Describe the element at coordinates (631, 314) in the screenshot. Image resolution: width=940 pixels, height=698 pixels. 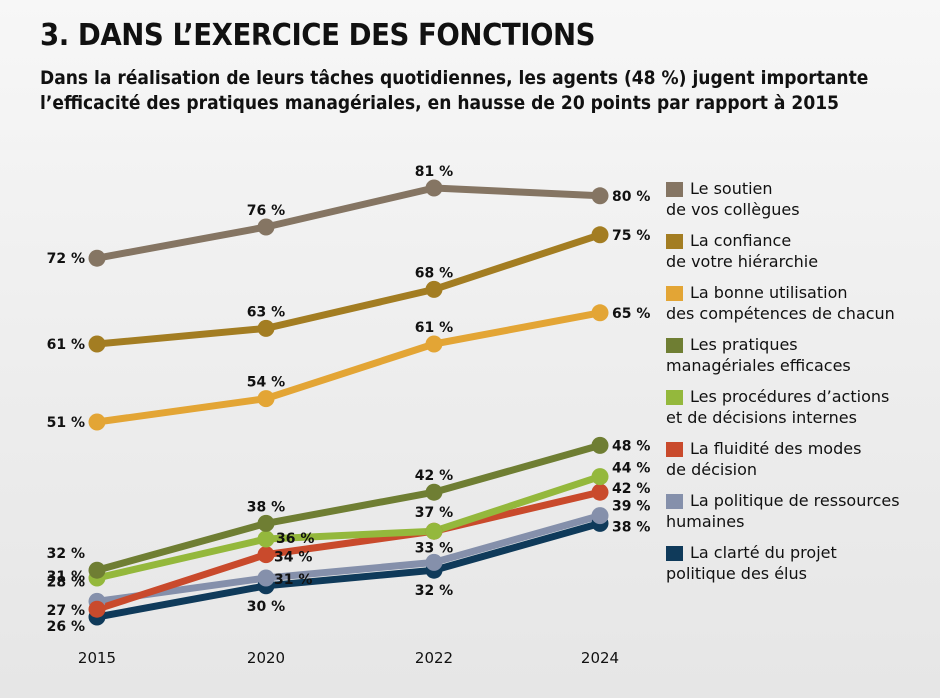
I see `data-label: 65 %` at that location.